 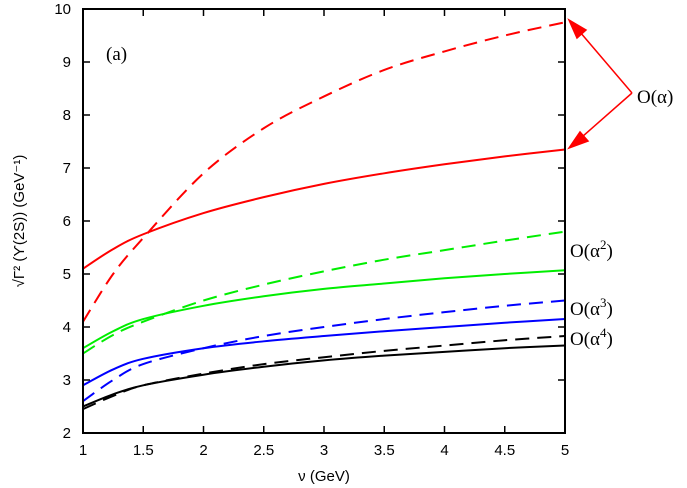 I want to click on y-tick-label: 9, so click(x=67, y=62).